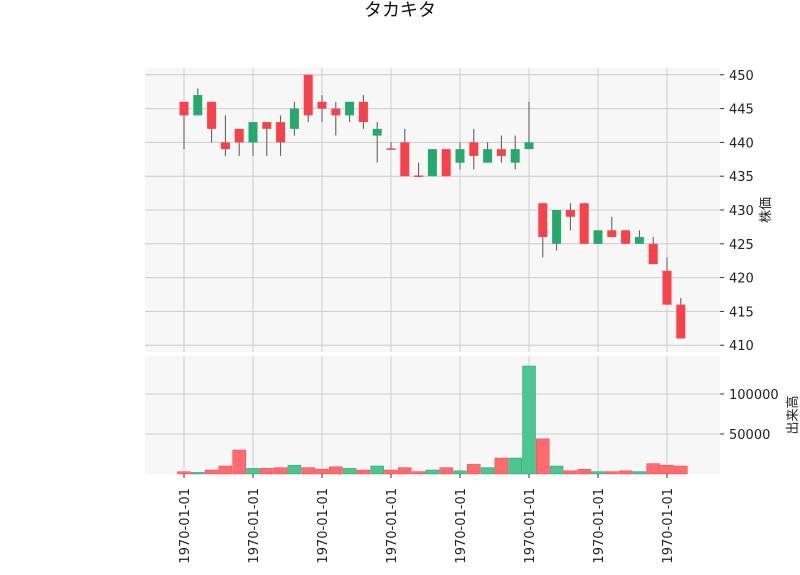 This screenshot has height=575, width=800. I want to click on price-tick-label: 425, so click(741, 245).